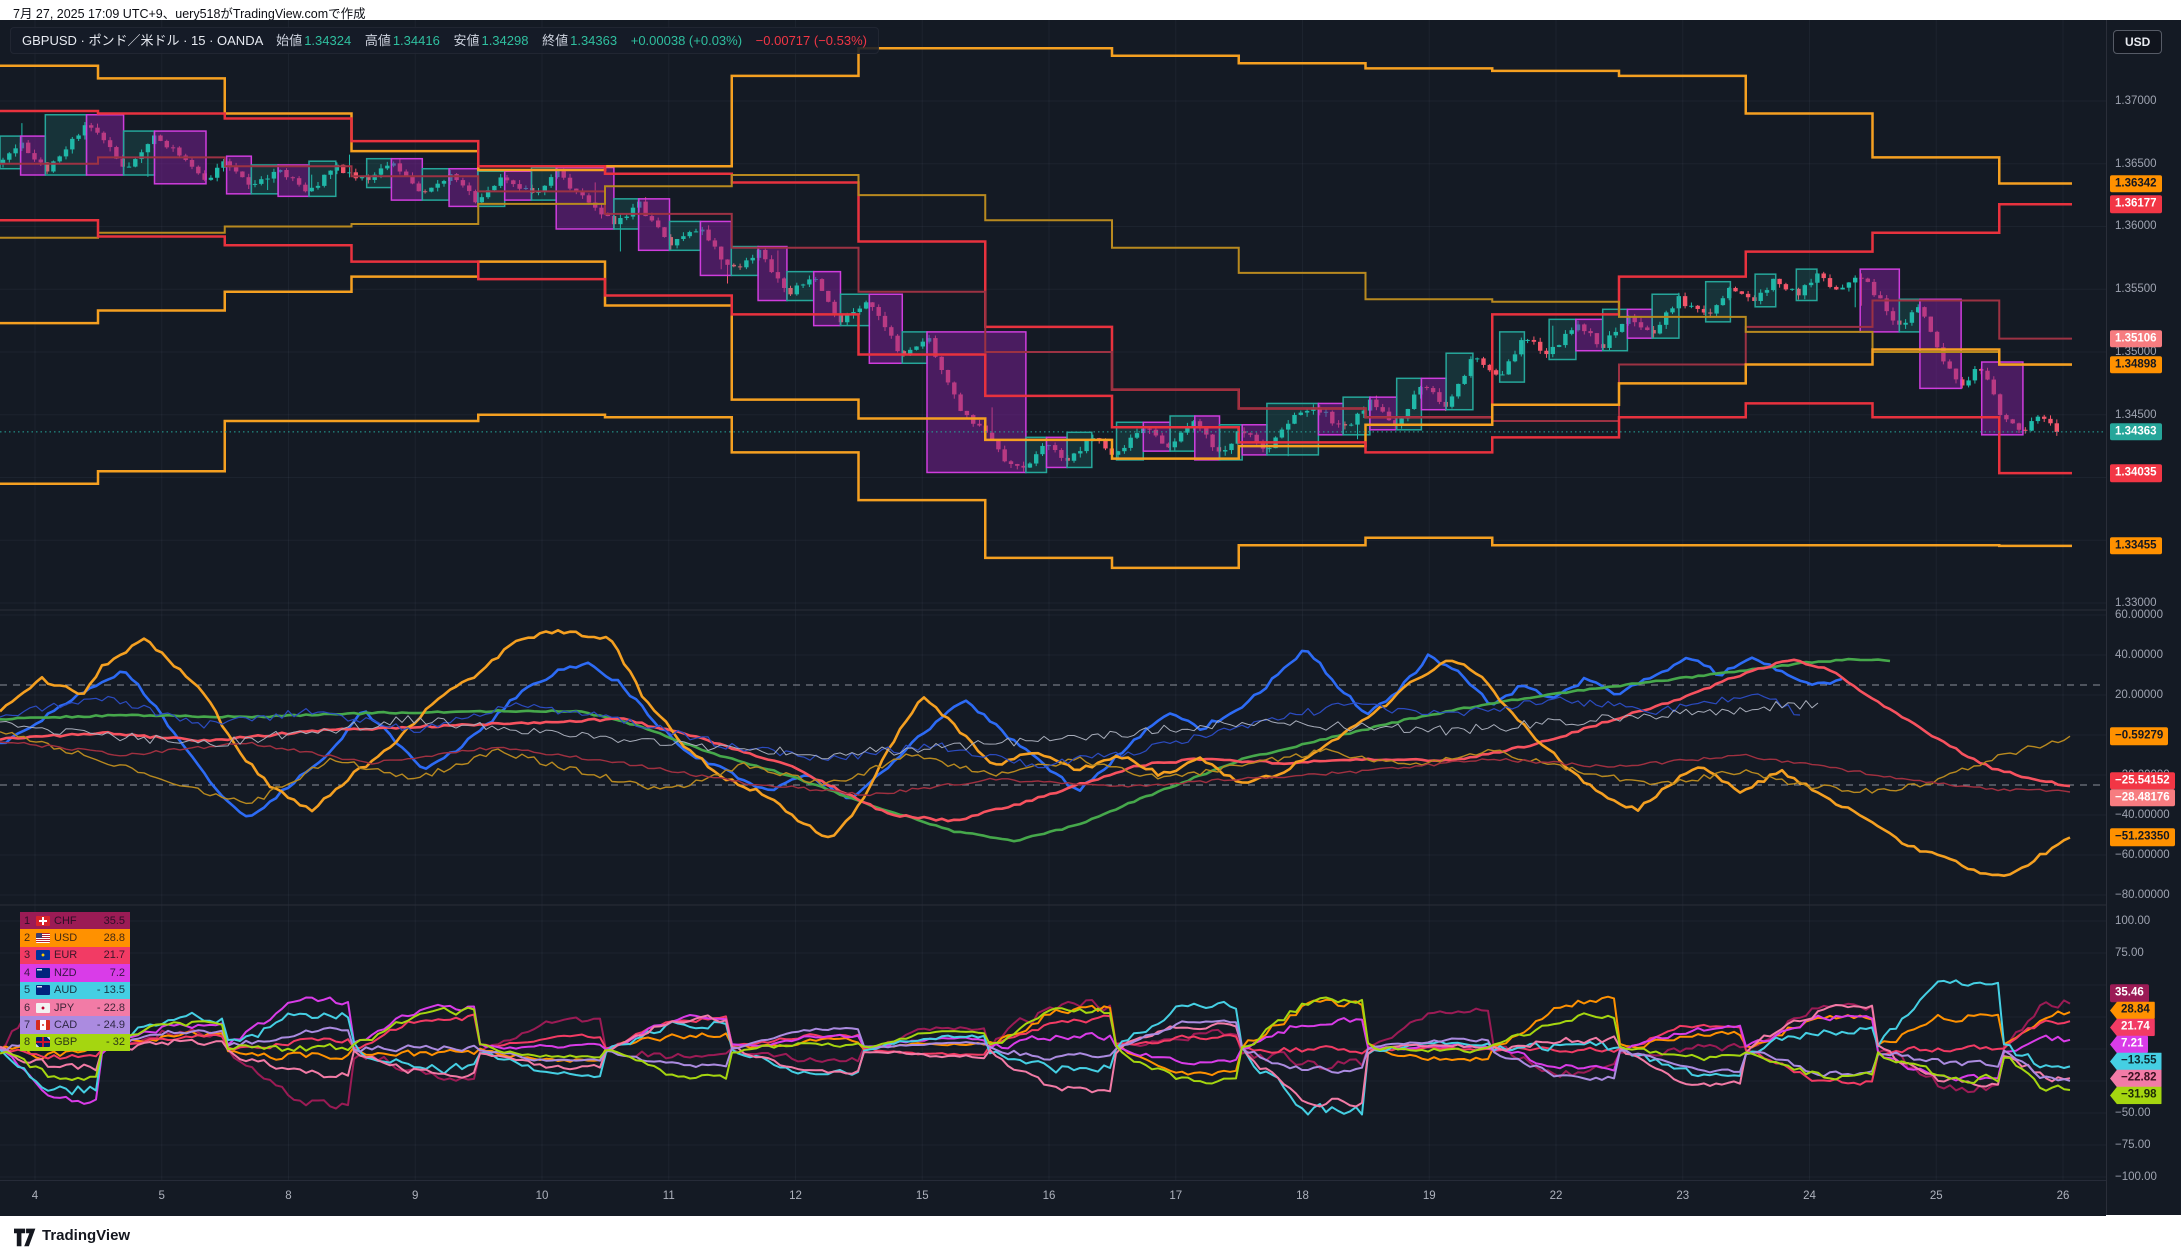  What do you see at coordinates (1809, 1196) in the screenshot?
I see `time-axis-label: 24` at bounding box center [1809, 1196].